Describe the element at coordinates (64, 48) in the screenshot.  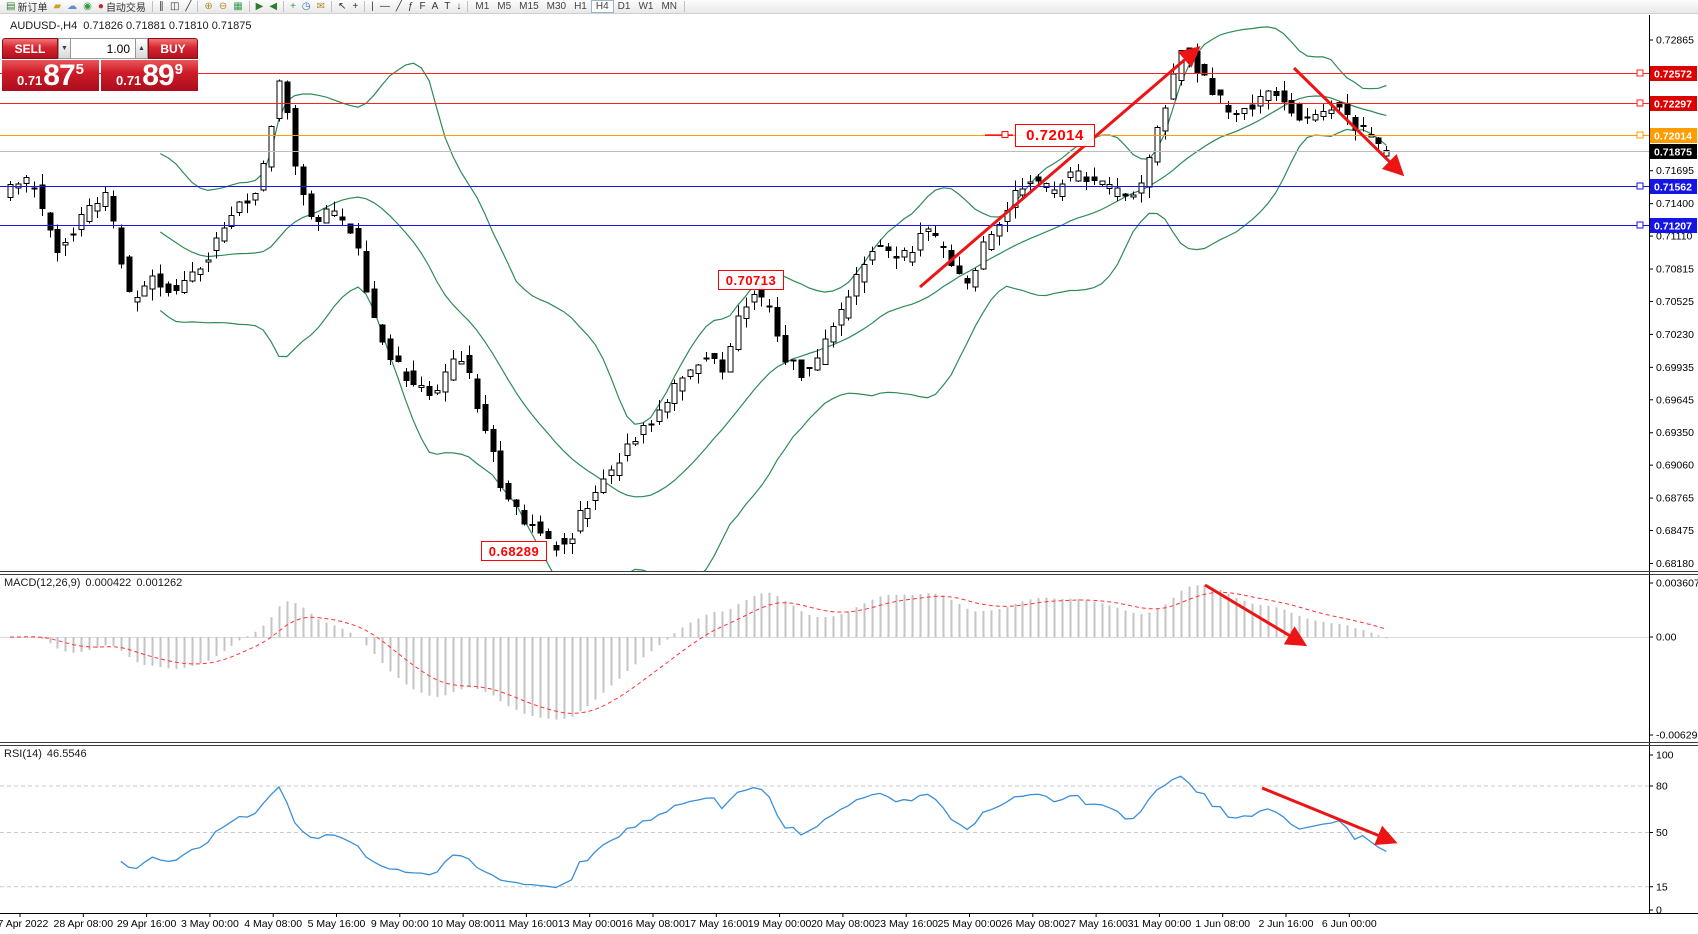
I see `volume-decrease-button: ▼` at that location.